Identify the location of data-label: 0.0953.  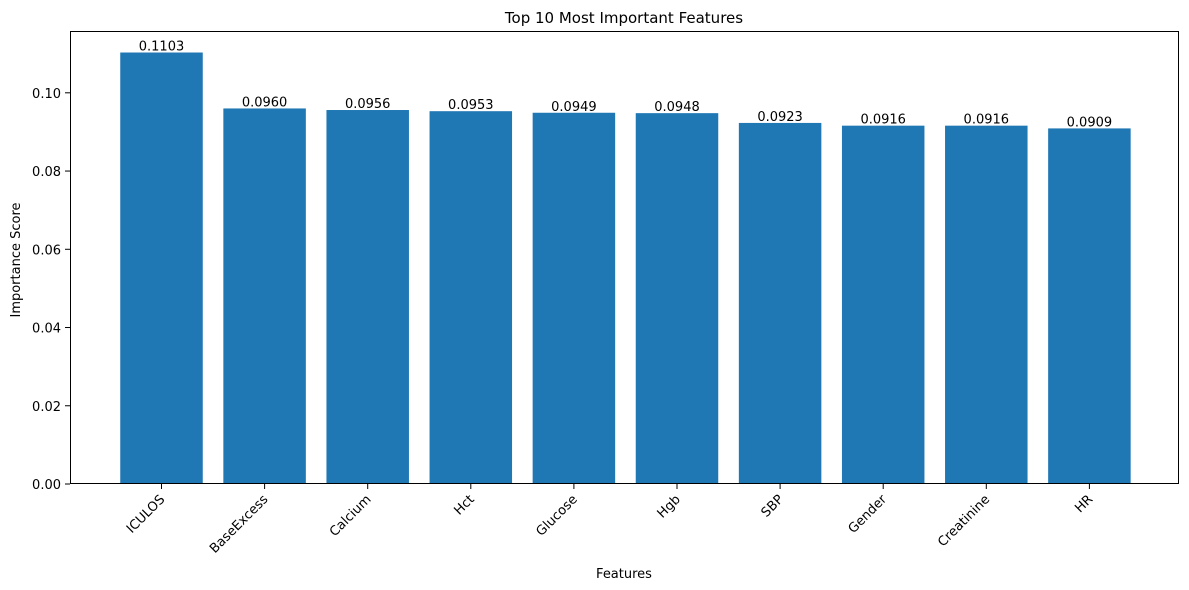
(471, 105).